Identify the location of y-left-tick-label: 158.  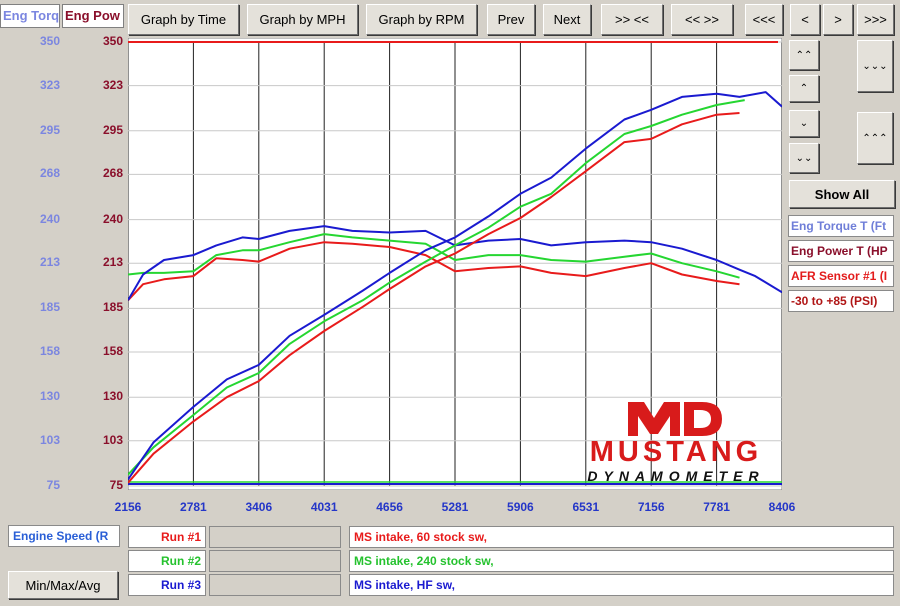
(49, 350).